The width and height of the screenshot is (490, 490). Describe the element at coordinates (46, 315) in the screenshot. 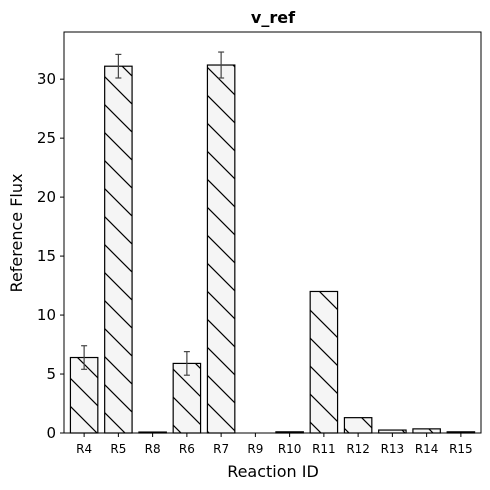

I see `y-tick-label-10: 10` at that location.